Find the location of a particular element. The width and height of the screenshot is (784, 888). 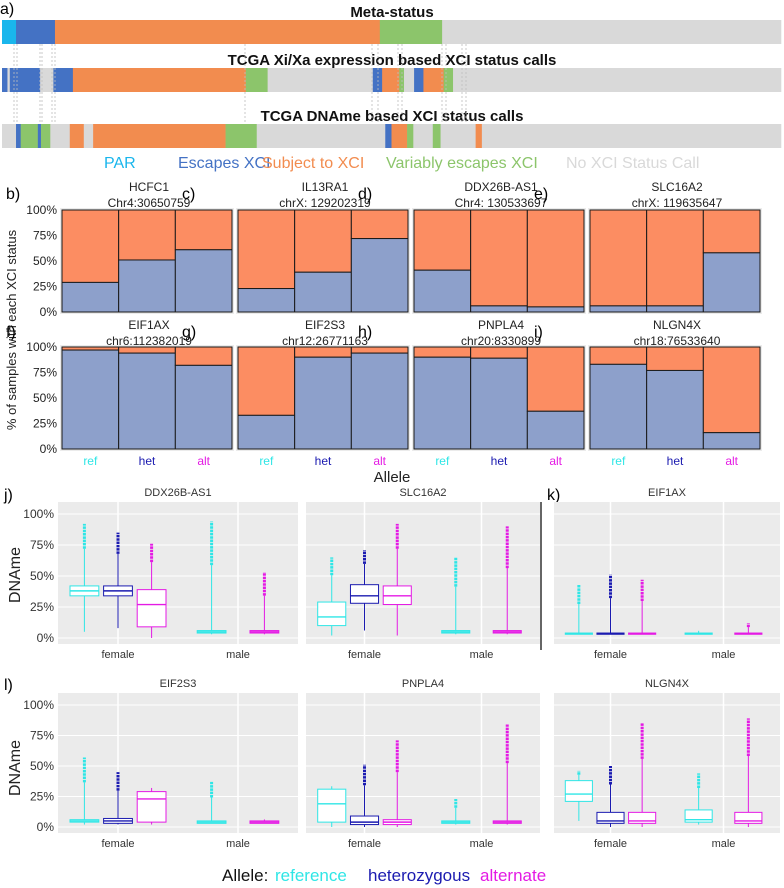

panel-gene-title: HCFC1 is located at coordinates (149, 187).